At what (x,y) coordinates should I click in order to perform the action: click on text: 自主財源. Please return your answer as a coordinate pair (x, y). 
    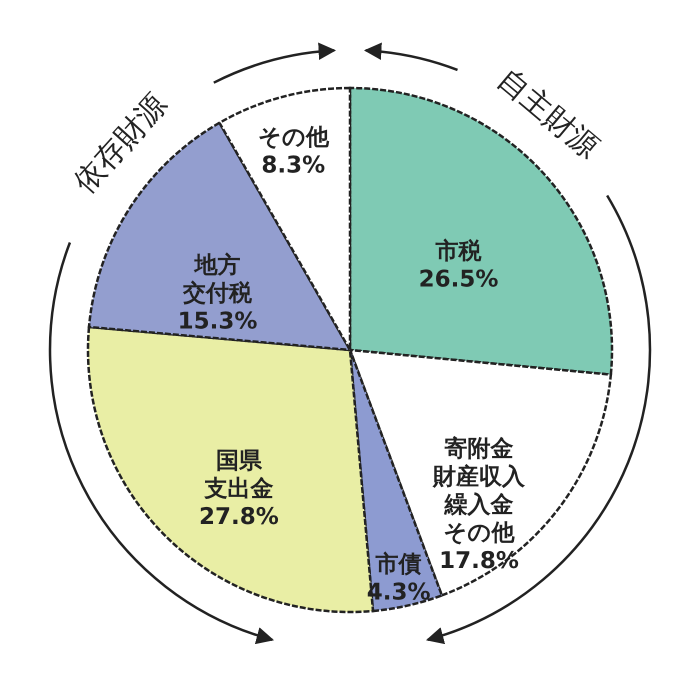
    Looking at the image, I should click on (548, 114).